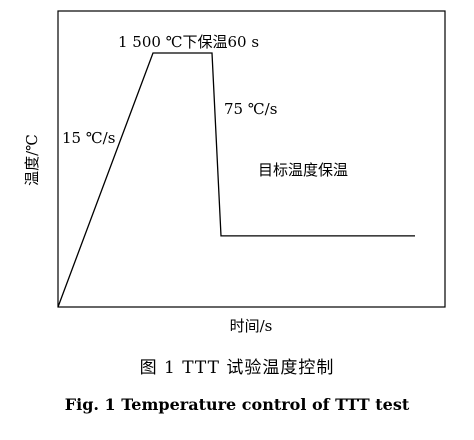 The image size is (474, 440). Describe the element at coordinates (32, 160) in the screenshot. I see `y-axis-label: 温度/℃` at that location.